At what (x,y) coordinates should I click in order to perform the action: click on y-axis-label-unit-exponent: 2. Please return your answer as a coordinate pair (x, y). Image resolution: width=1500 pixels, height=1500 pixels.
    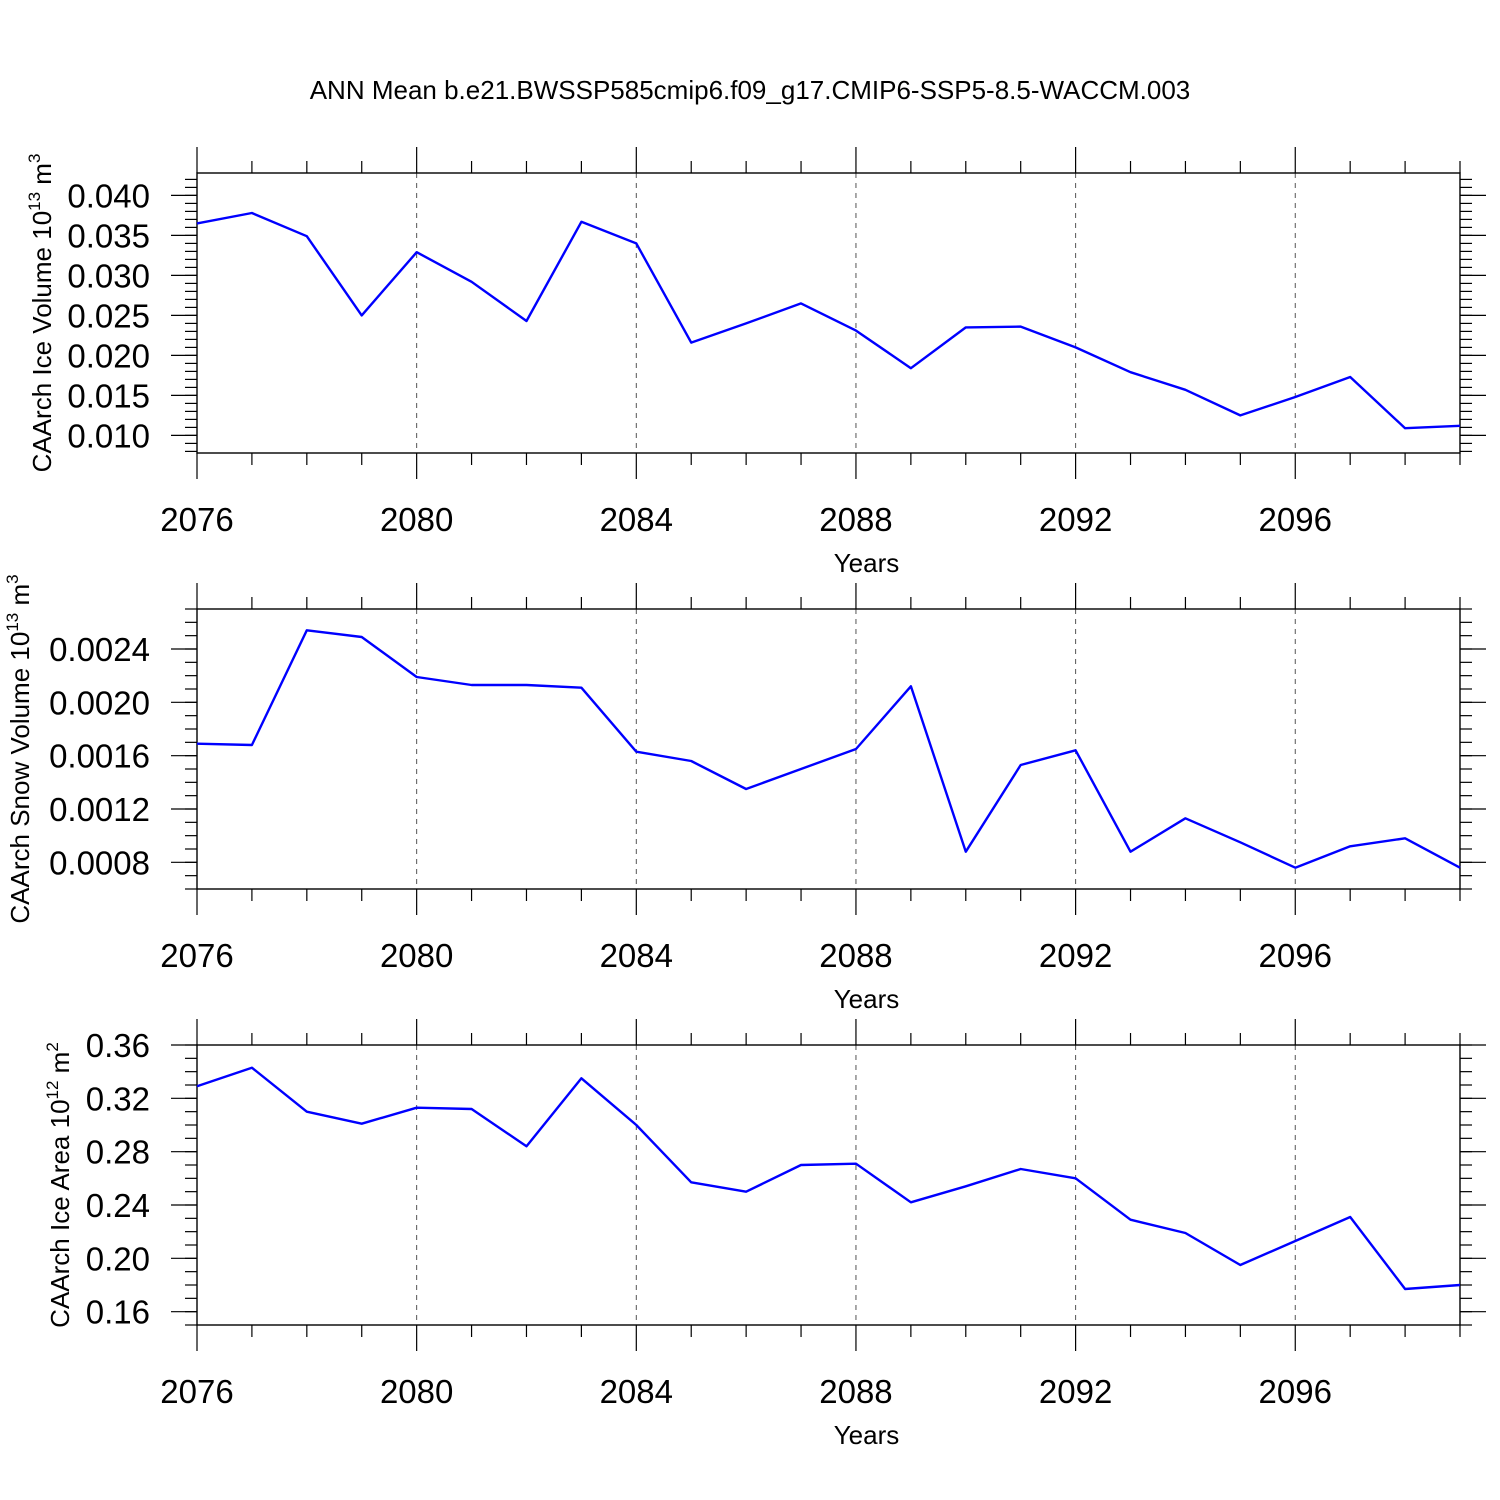
    Looking at the image, I should click on (52, 1046).